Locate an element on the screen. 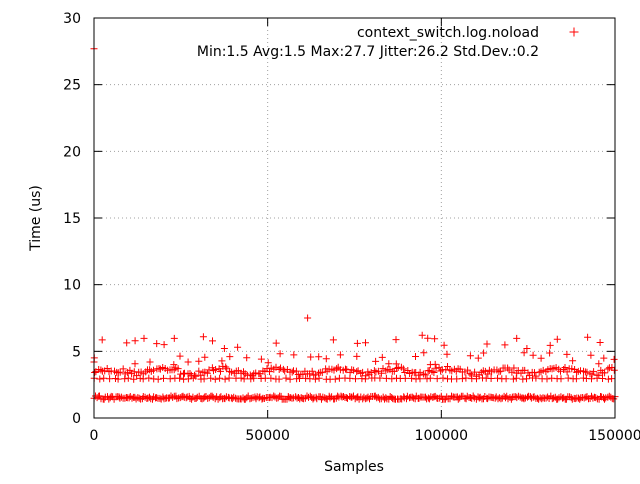 The height and width of the screenshot is (484, 640). y-tick-label: 0 is located at coordinates (76, 419).